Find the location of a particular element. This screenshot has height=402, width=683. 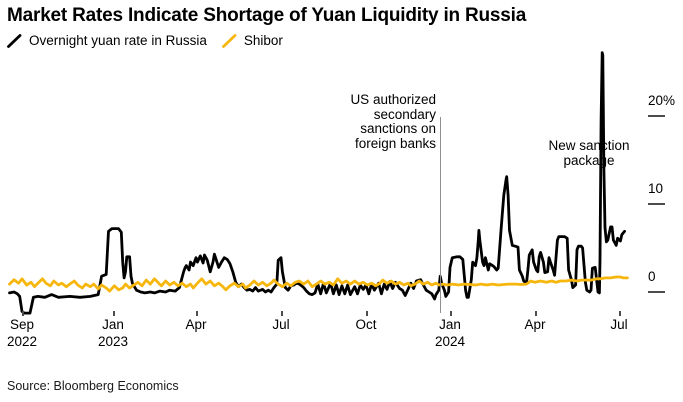

y-axis-label: 0 is located at coordinates (652, 276).